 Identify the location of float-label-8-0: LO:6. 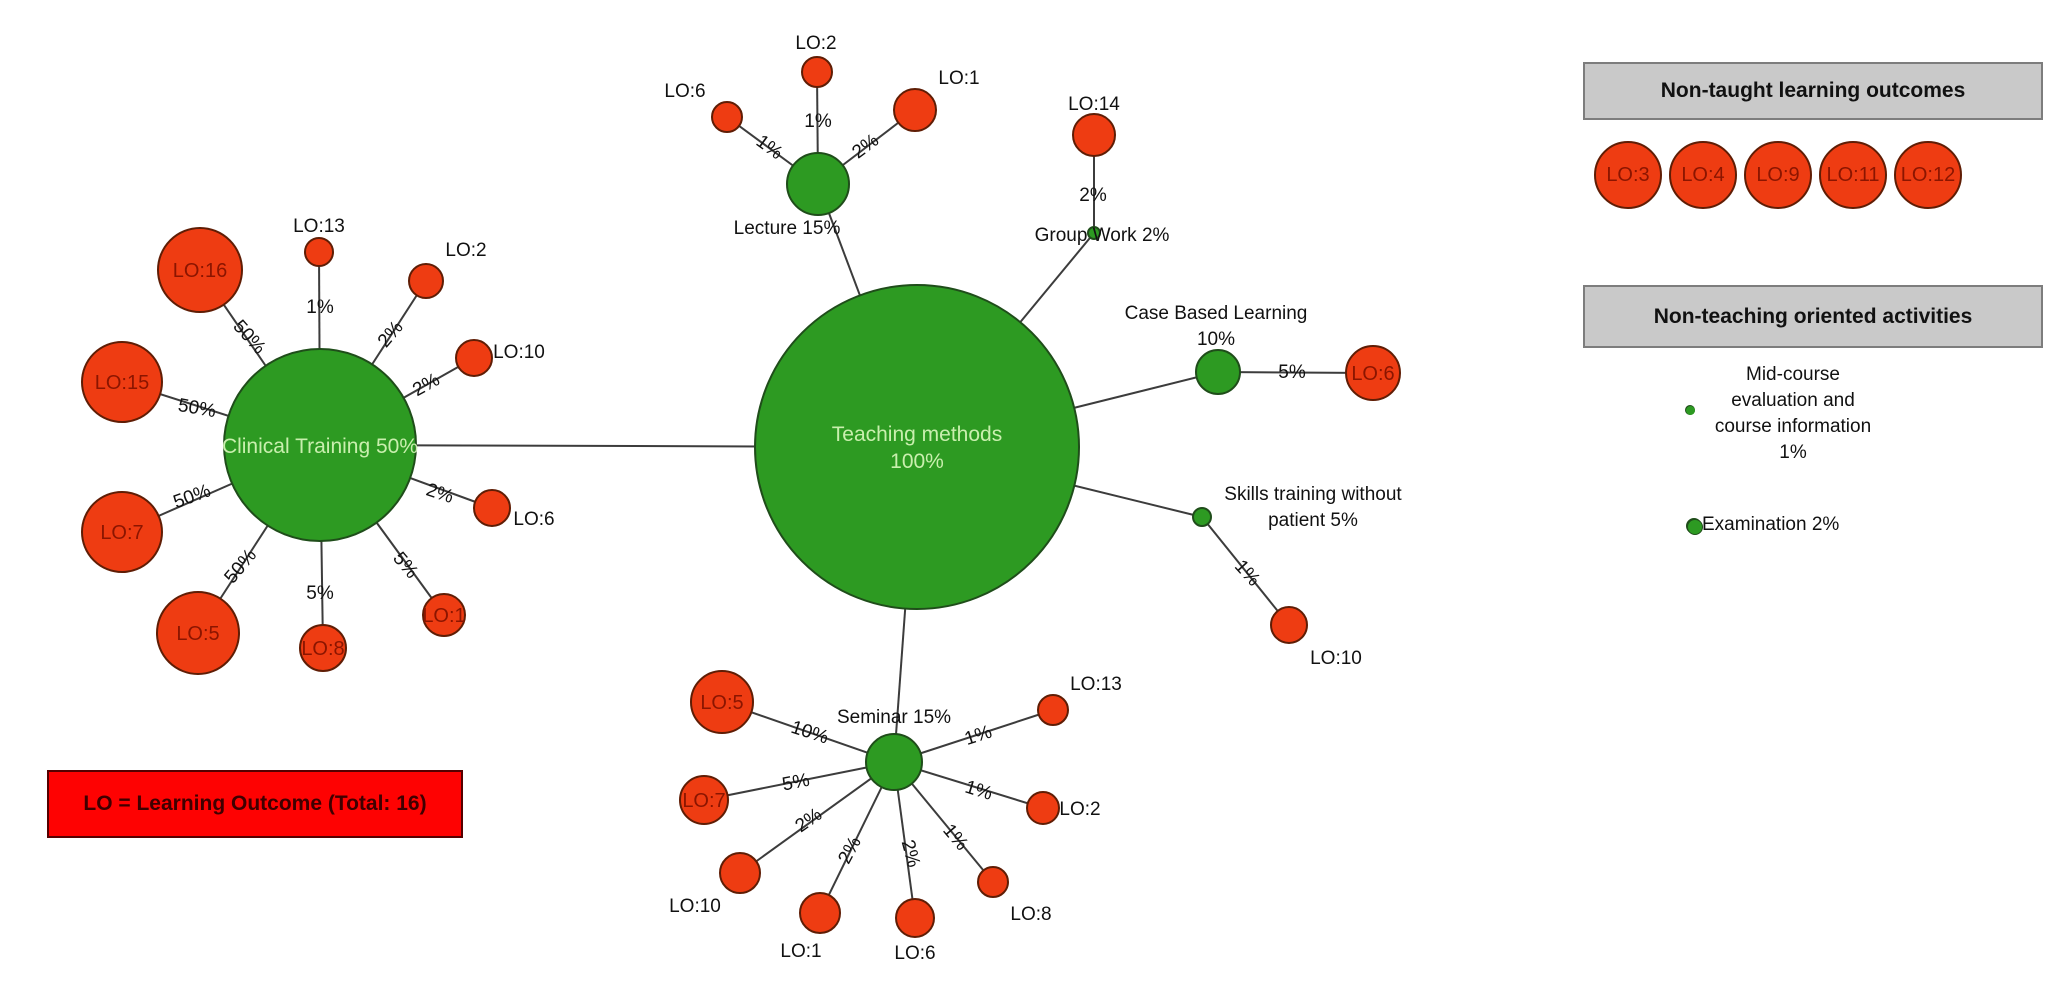
(533, 519).